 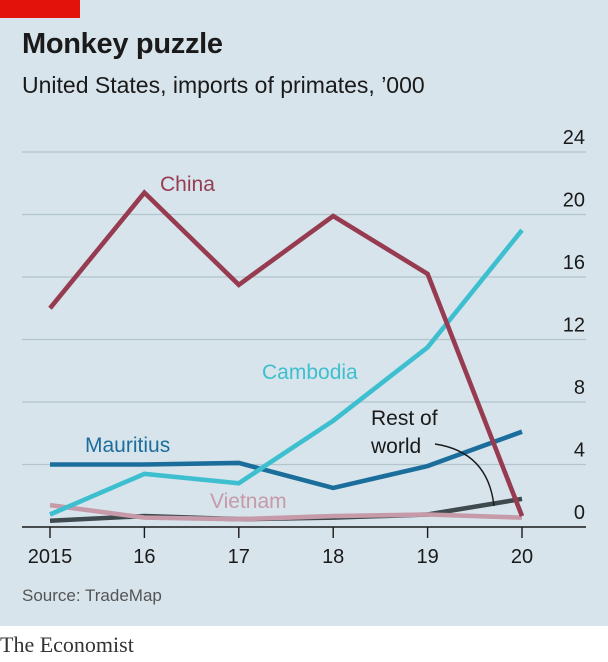 What do you see at coordinates (579, 451) in the screenshot?
I see `y-tick-label: 4` at bounding box center [579, 451].